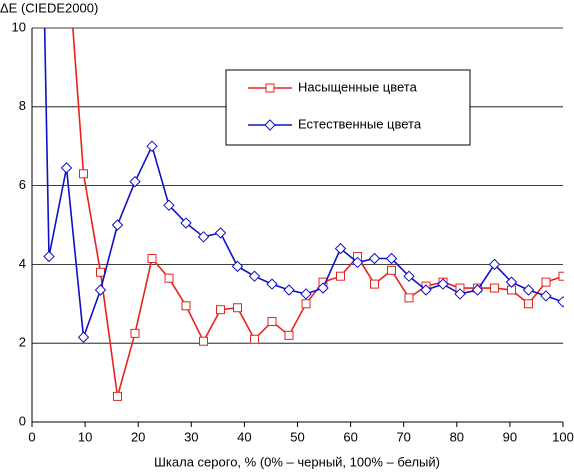  What do you see at coordinates (49, 7) in the screenshot?
I see `chart-title: ΔE (CIEDE2000)` at bounding box center [49, 7].